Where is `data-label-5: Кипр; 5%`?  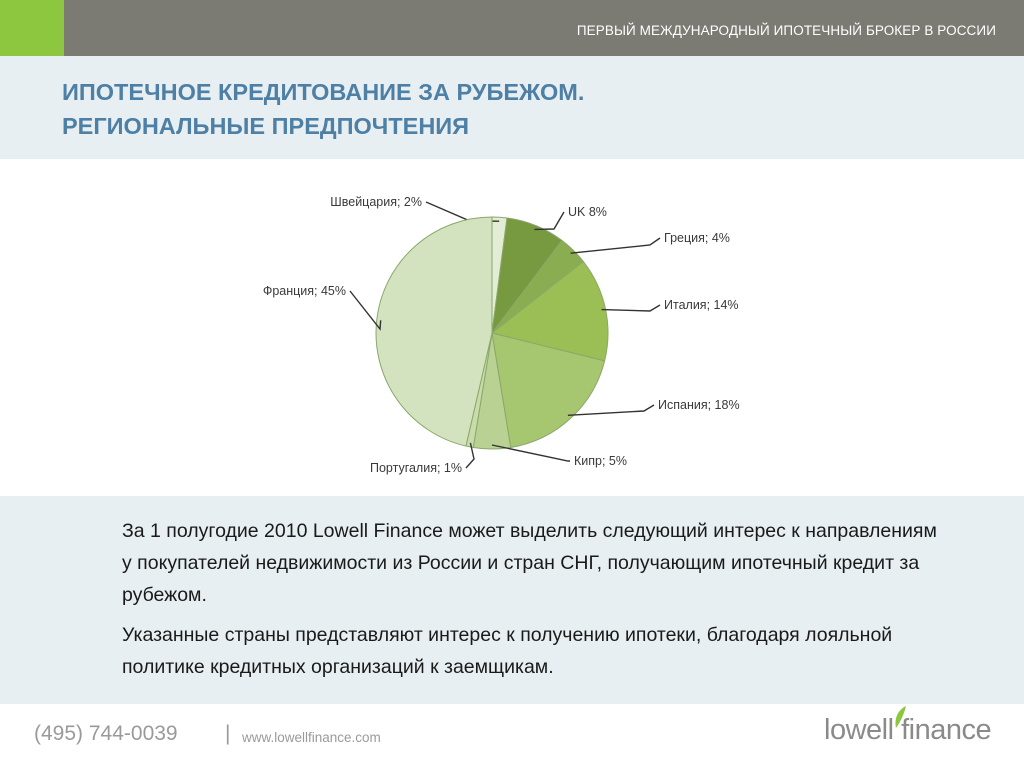 data-label-5: Кипр; 5% is located at coordinates (600, 461).